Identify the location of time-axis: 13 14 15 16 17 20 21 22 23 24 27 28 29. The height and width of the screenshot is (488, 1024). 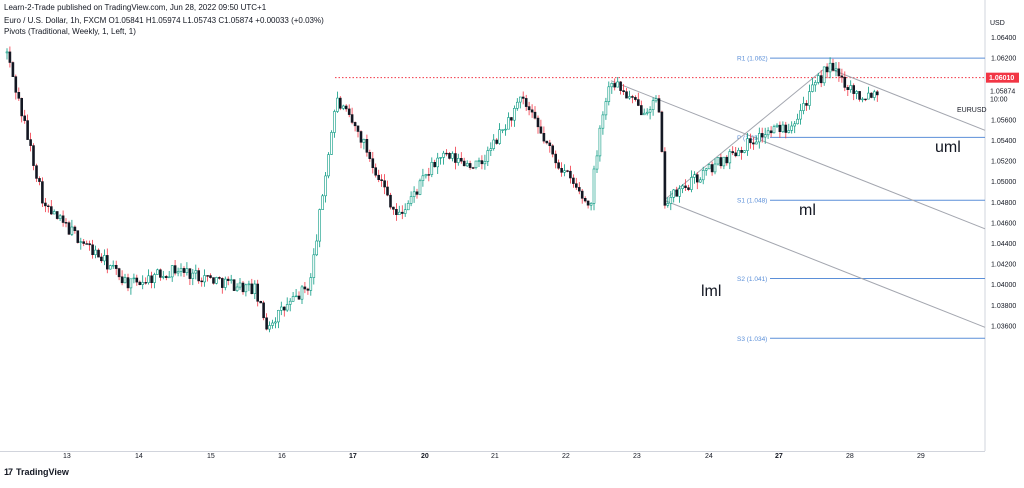
(494, 456).